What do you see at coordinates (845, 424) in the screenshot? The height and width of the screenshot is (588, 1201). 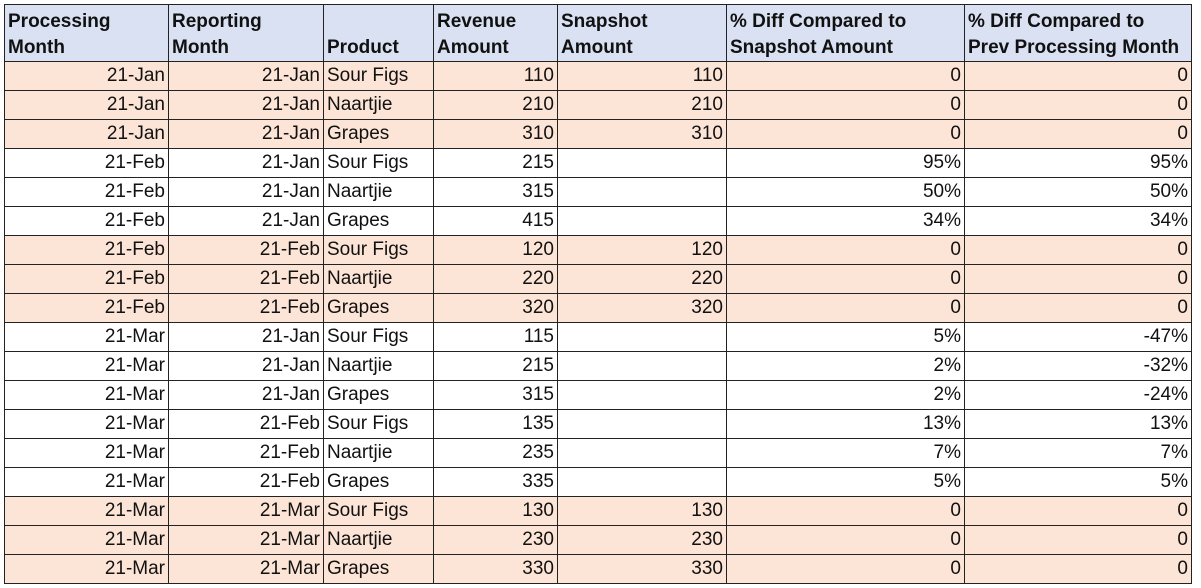 I see `cell-pct-diff-snapshot: 13%` at bounding box center [845, 424].